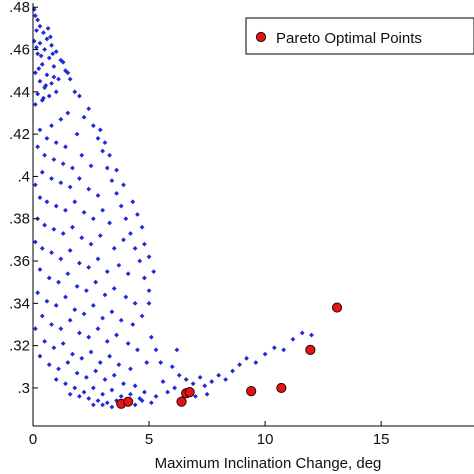 This screenshot has width=474, height=474. I want to click on y-tick-label: .46, so click(19, 50).